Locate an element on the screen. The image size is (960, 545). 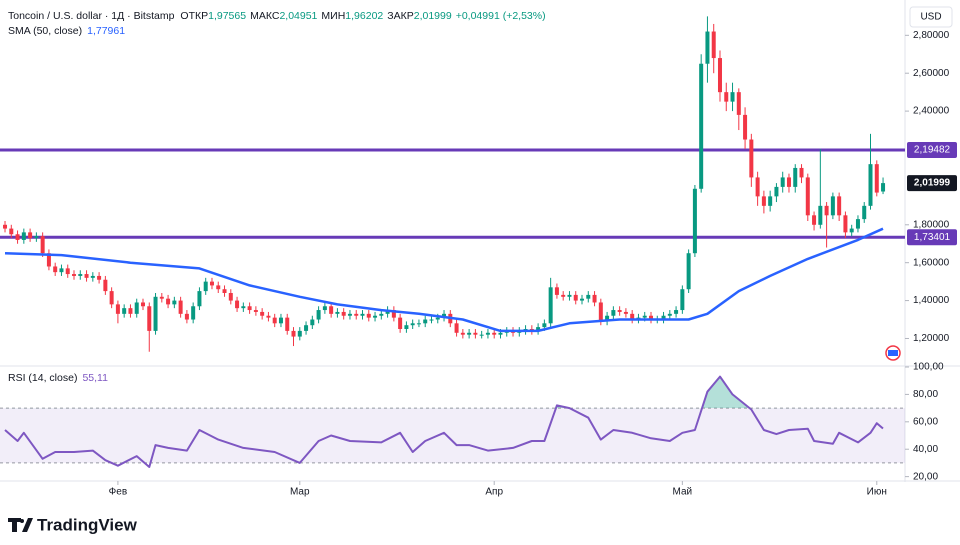
sma-value: 1,77961 is located at coordinates (106, 31).